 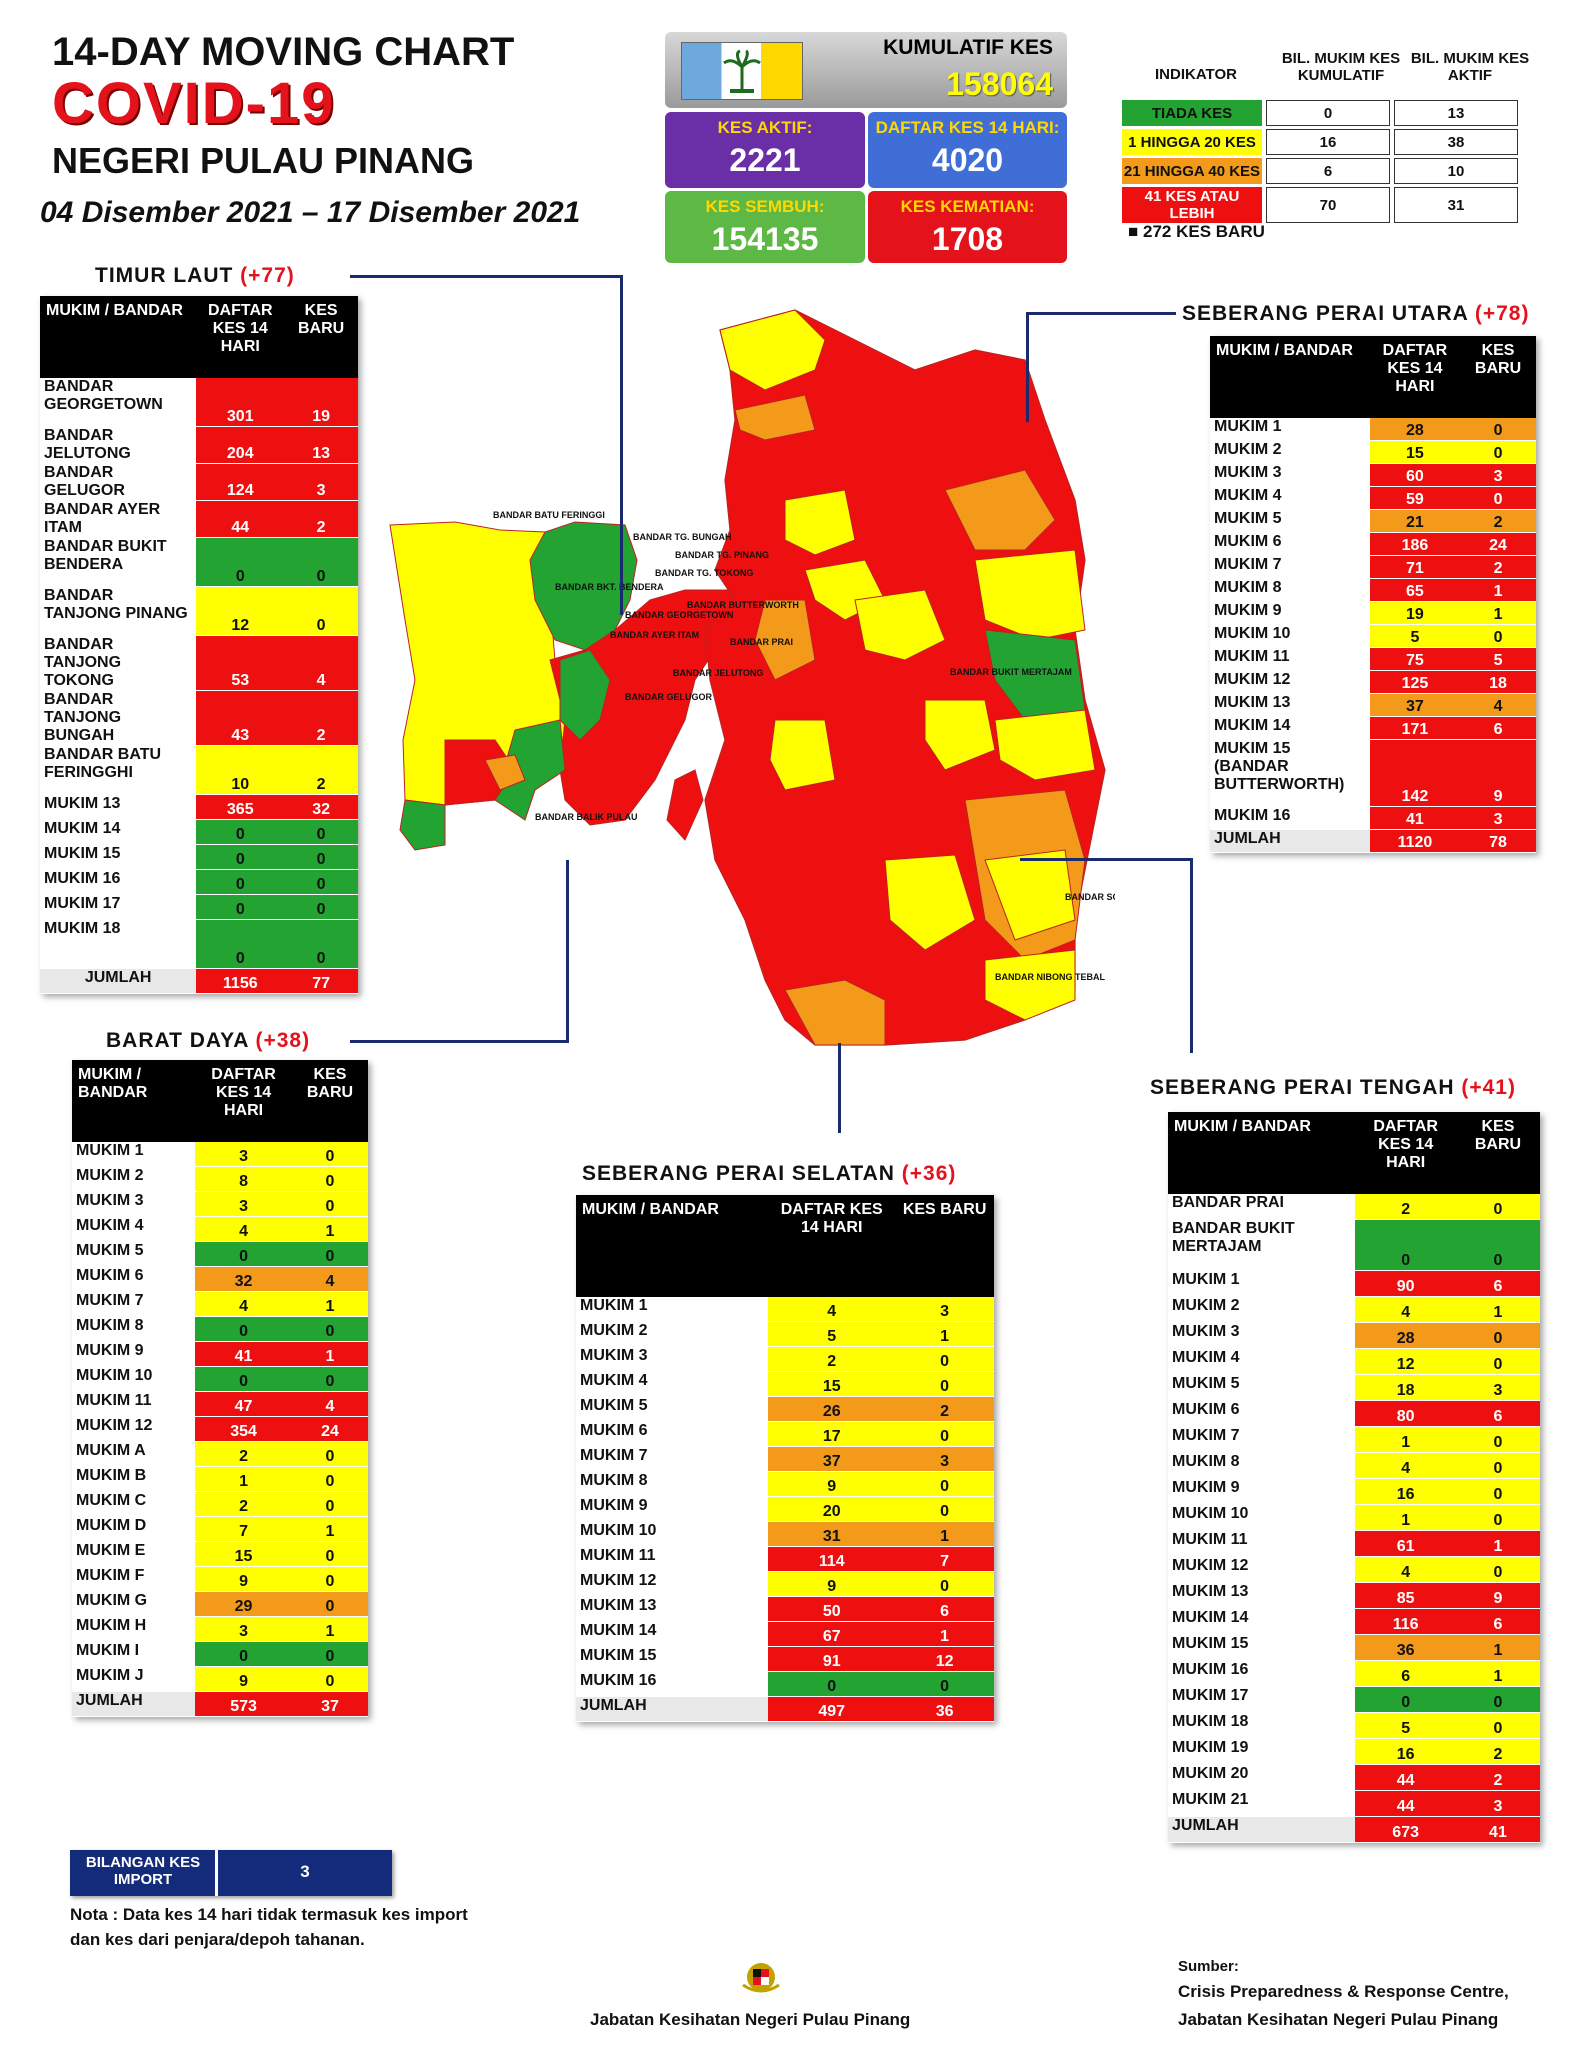 I want to click on area-name: JUMLAH, so click(x=1290, y=841).